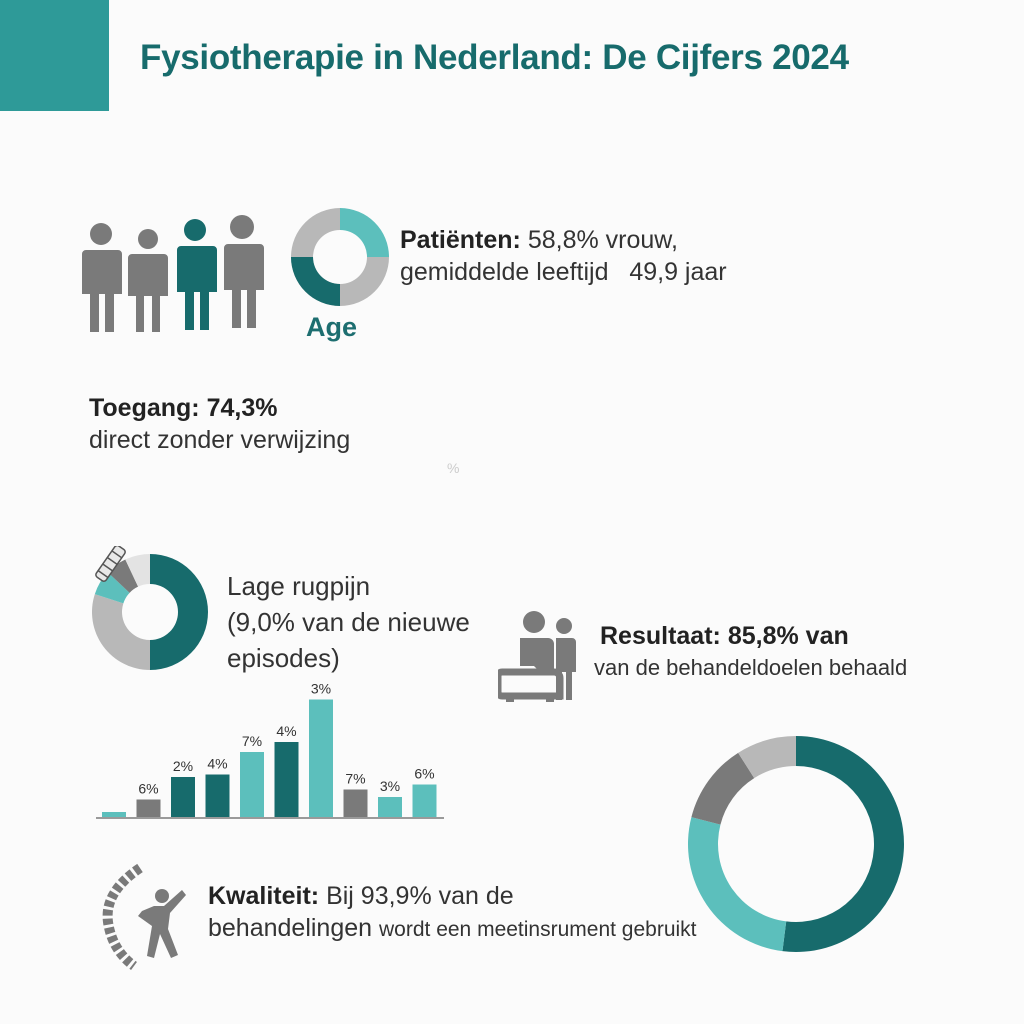 The width and height of the screenshot is (1024, 1024). I want to click on resultaat-donut-chart, so click(796, 844).